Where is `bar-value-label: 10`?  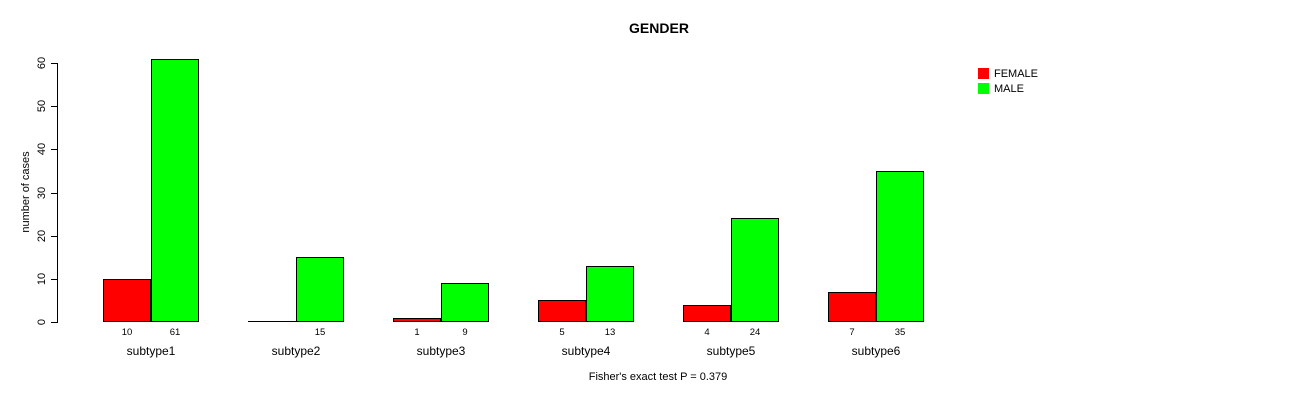
bar-value-label: 10 is located at coordinates (127, 332).